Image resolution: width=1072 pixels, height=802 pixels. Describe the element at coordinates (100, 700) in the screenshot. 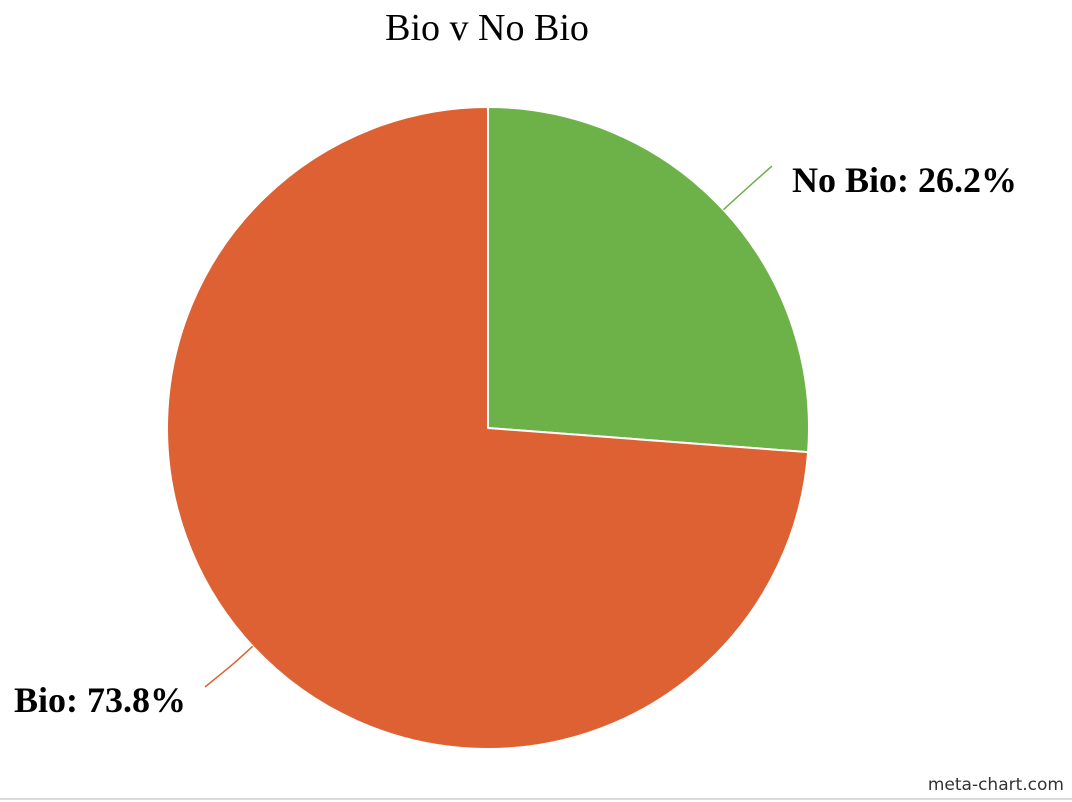

I see `slice-label-bio: Bio: 73.8%` at that location.